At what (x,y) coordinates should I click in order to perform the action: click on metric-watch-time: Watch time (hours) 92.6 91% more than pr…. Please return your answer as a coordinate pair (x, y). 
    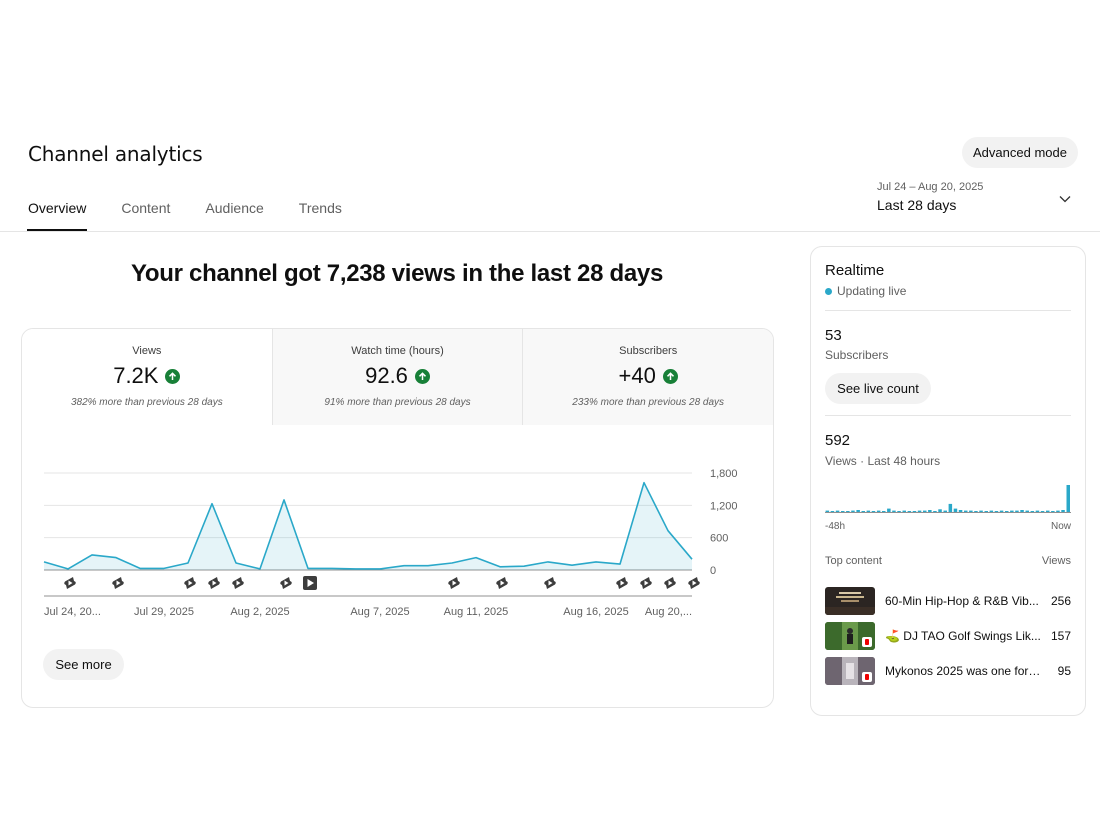
    Looking at the image, I should click on (397, 377).